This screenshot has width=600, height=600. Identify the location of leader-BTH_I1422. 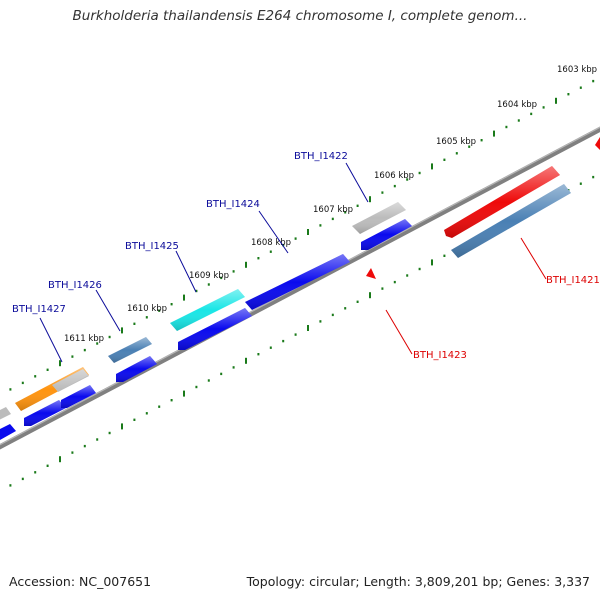
(357, 182).